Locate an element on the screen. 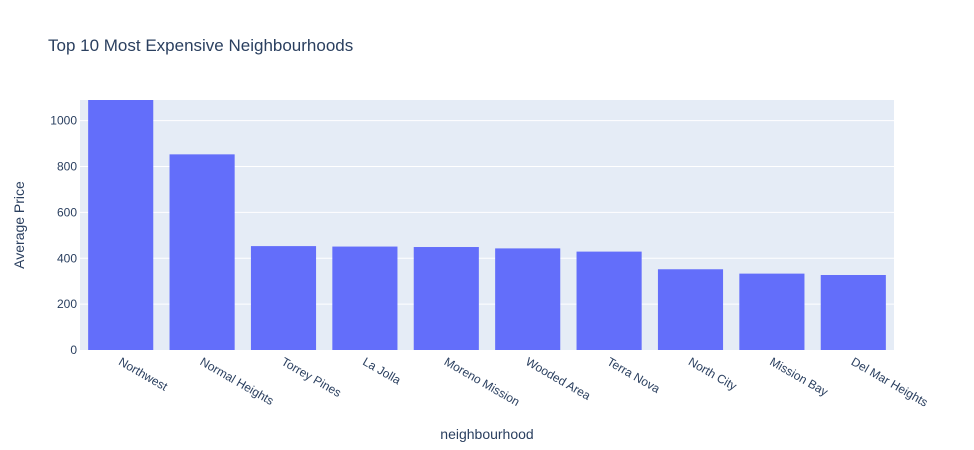 Image resolution: width=974 pixels, height=450 pixels. x-tick-label: North City is located at coordinates (712, 373).